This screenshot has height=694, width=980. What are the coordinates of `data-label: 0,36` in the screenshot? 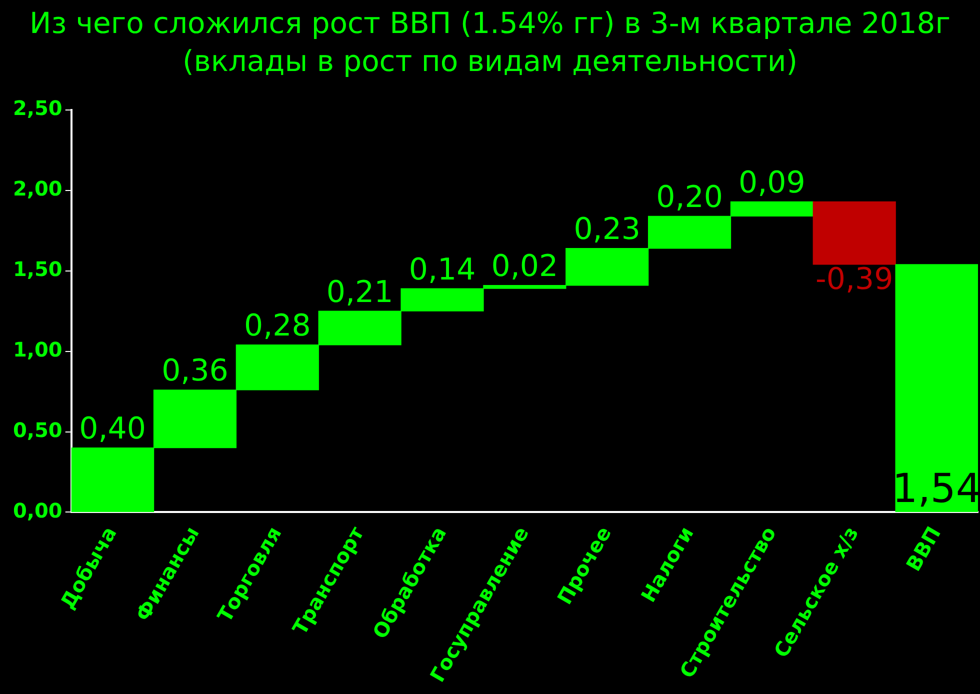 It's located at (195, 371).